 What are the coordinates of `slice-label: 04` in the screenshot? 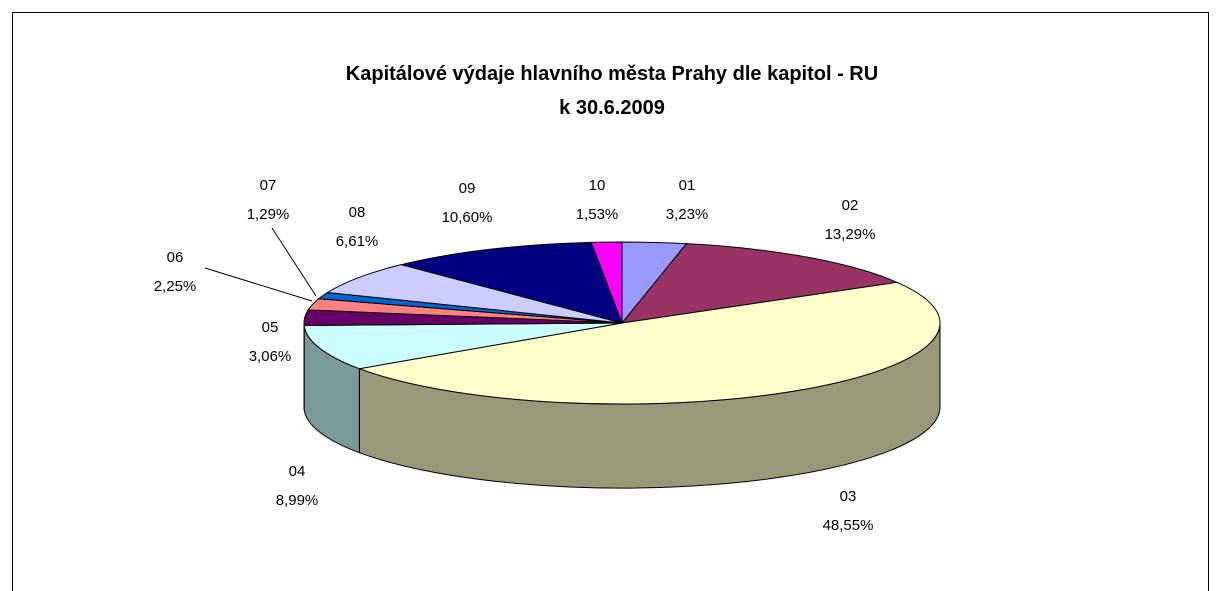 It's located at (297, 471).